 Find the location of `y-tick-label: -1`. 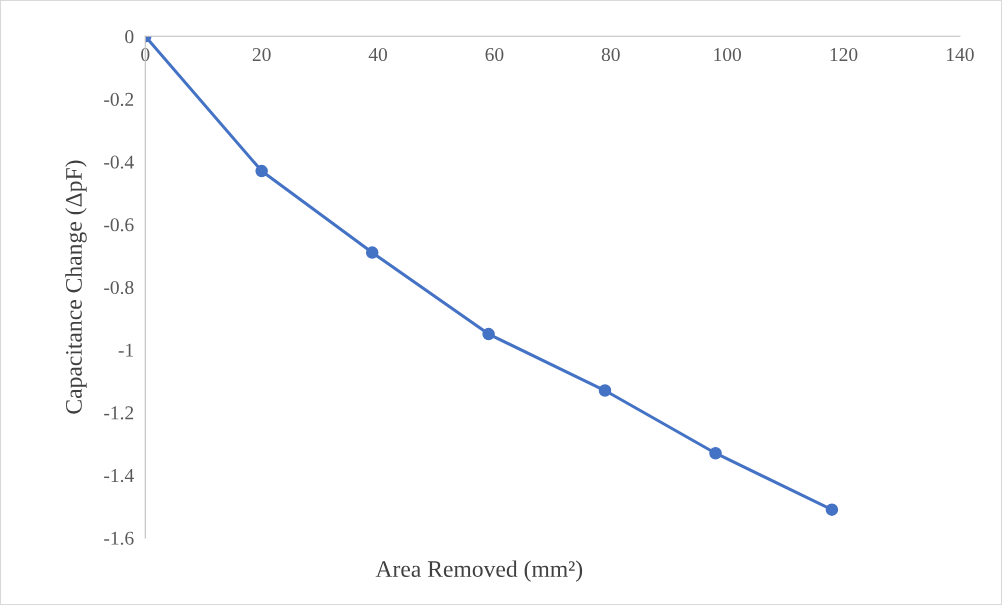

y-tick-label: -1 is located at coordinates (126, 350).